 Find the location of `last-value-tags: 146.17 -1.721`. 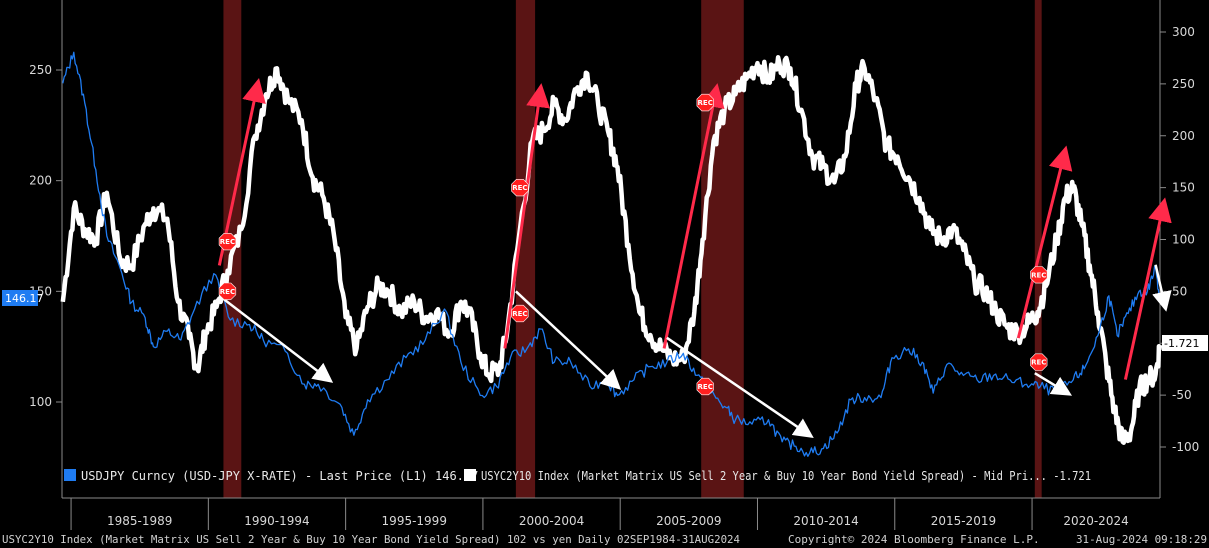

last-value-tags: 146.17 -1.721 is located at coordinates (605, 320).